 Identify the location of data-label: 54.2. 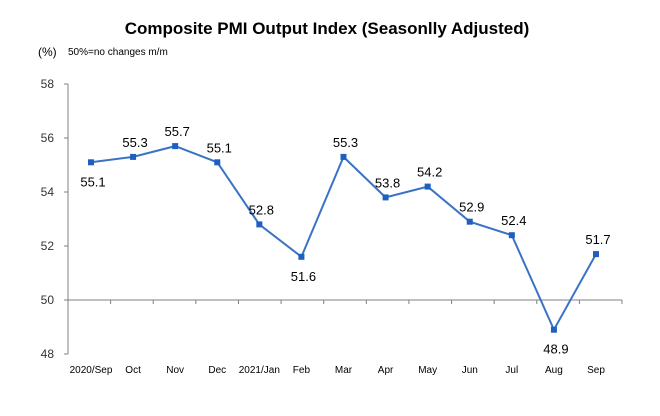
(429, 172).